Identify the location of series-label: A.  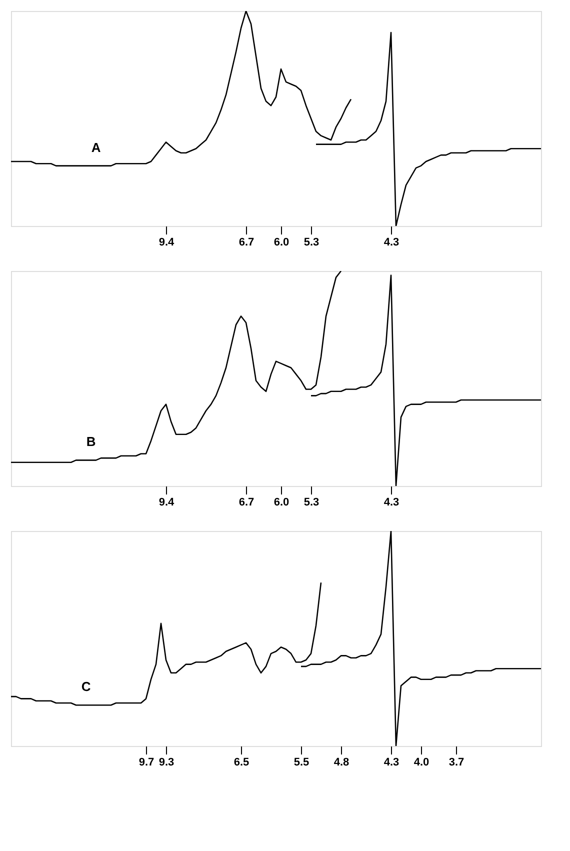
(96, 147).